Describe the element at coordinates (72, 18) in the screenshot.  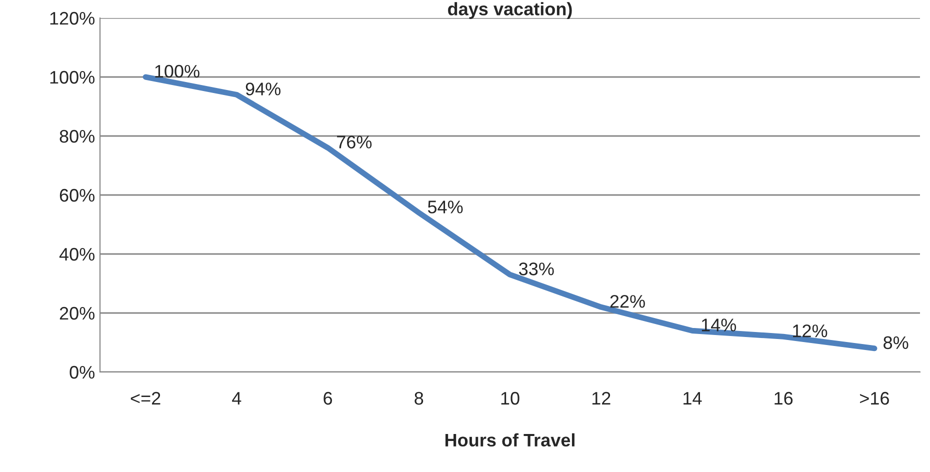
I see `y-tick-label: 120%` at that location.